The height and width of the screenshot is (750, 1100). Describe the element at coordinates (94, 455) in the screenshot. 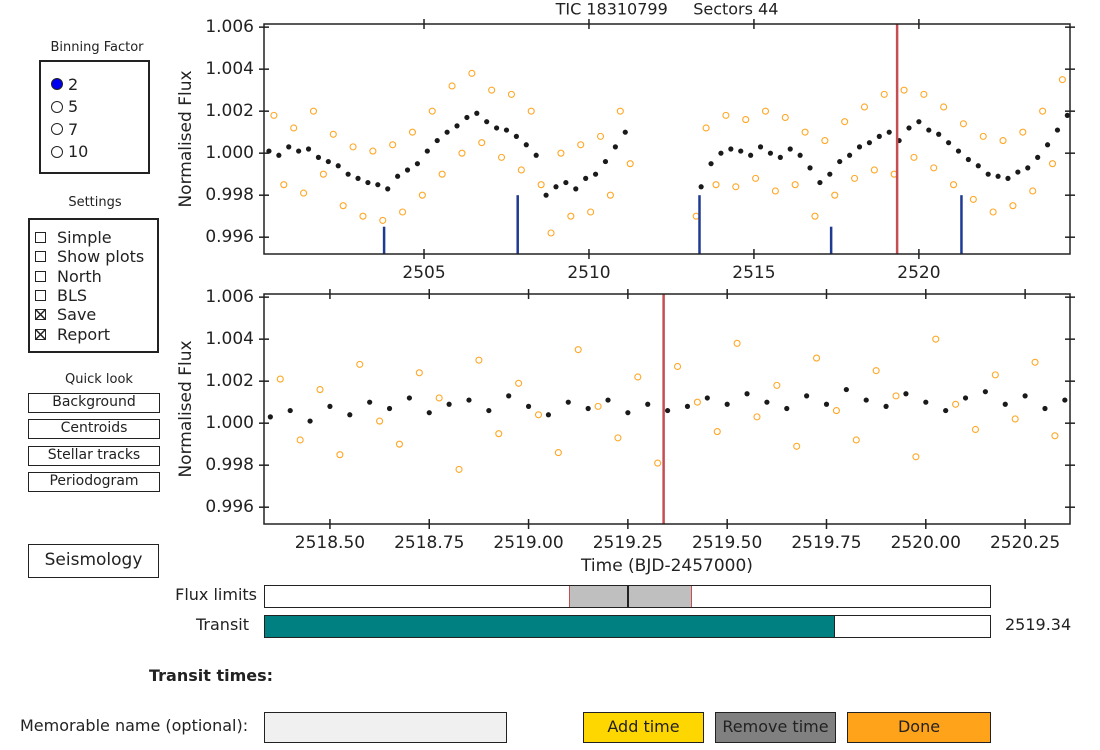

I see `quick-look-button: Stellar tracks` at that location.